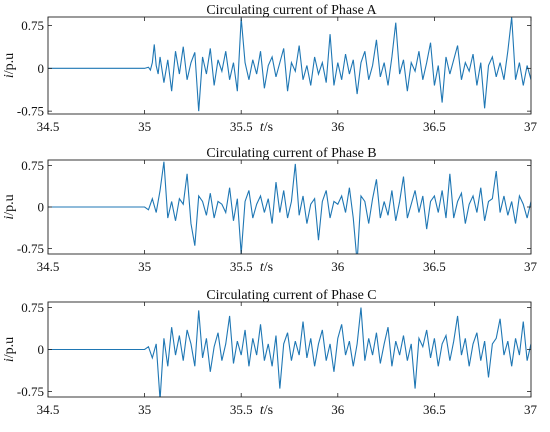 The height and width of the screenshot is (432, 550). What do you see at coordinates (291, 295) in the screenshot?
I see `chart-title: Circulating current of Phase C` at bounding box center [291, 295].